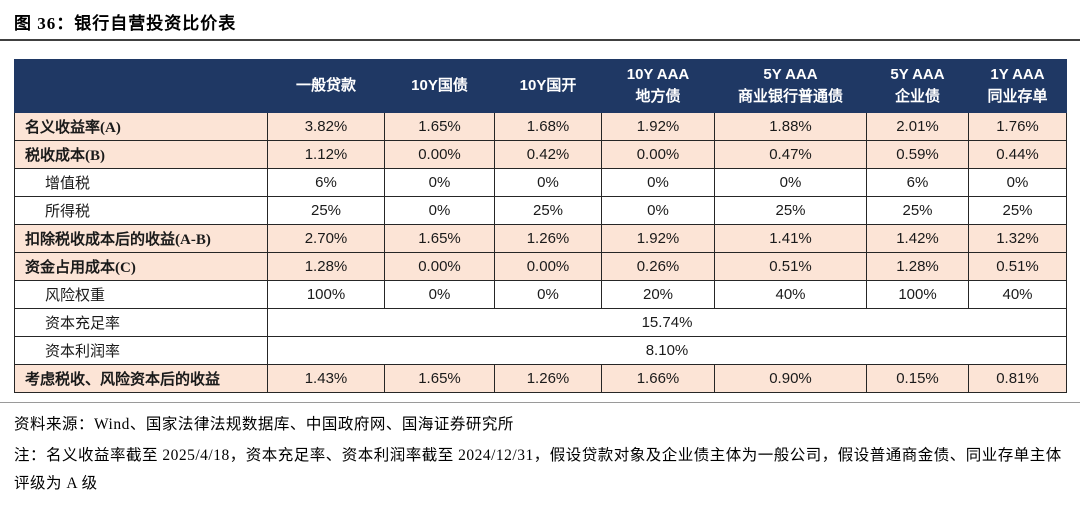  Describe the element at coordinates (917, 154) in the screenshot. I see `cell-value: 0.59%` at that location.